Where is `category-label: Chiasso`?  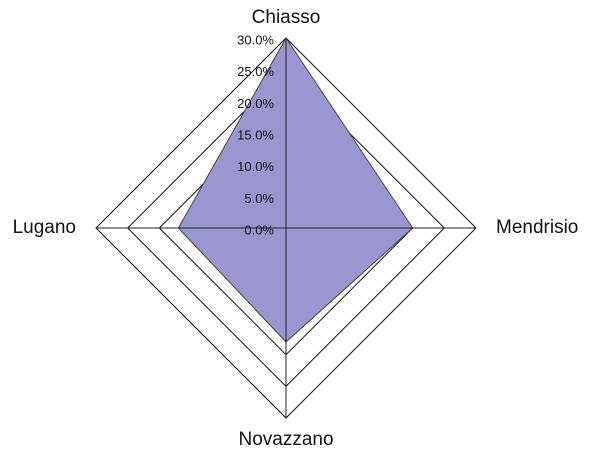 category-label: Chiasso is located at coordinates (286, 17).